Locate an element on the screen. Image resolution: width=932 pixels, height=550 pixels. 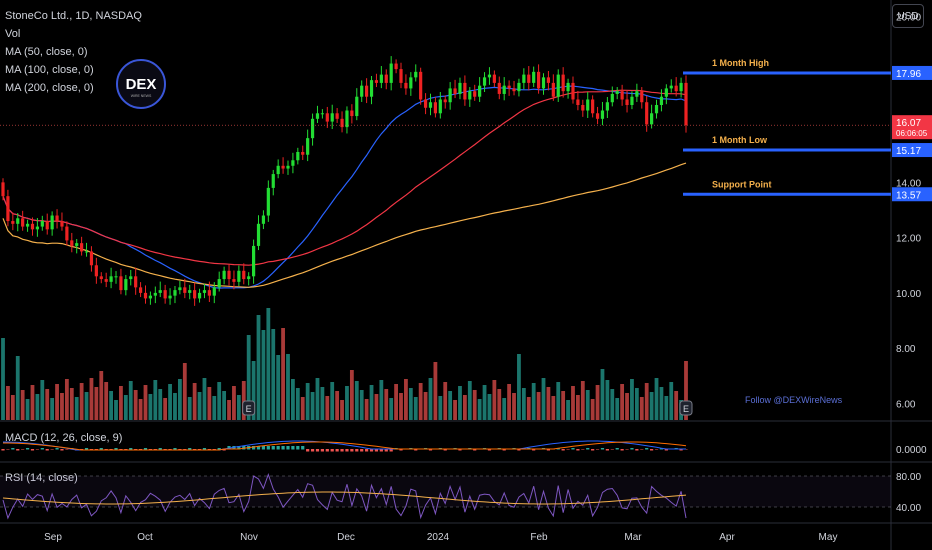
time-axis-label: Nov is located at coordinates (249, 537).